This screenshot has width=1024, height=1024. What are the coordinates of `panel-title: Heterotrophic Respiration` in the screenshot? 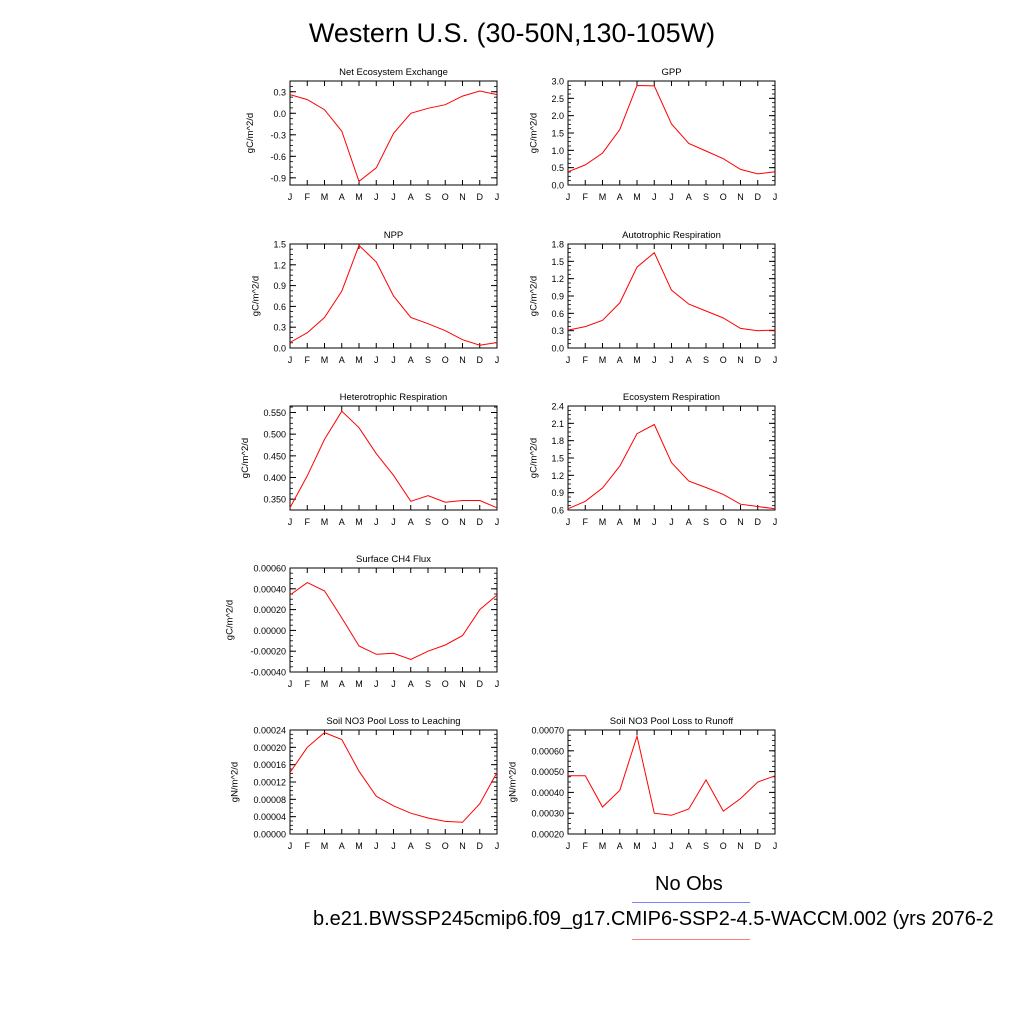 It's located at (394, 397).